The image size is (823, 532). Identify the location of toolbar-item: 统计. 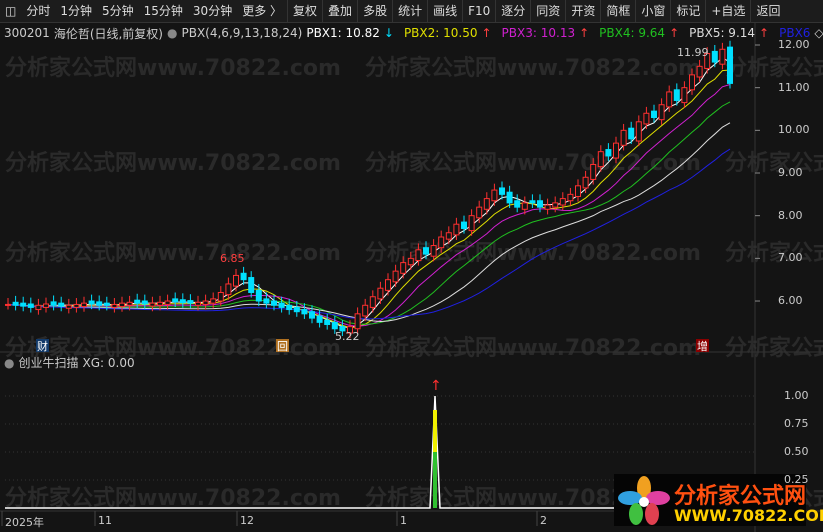
(409, 11).